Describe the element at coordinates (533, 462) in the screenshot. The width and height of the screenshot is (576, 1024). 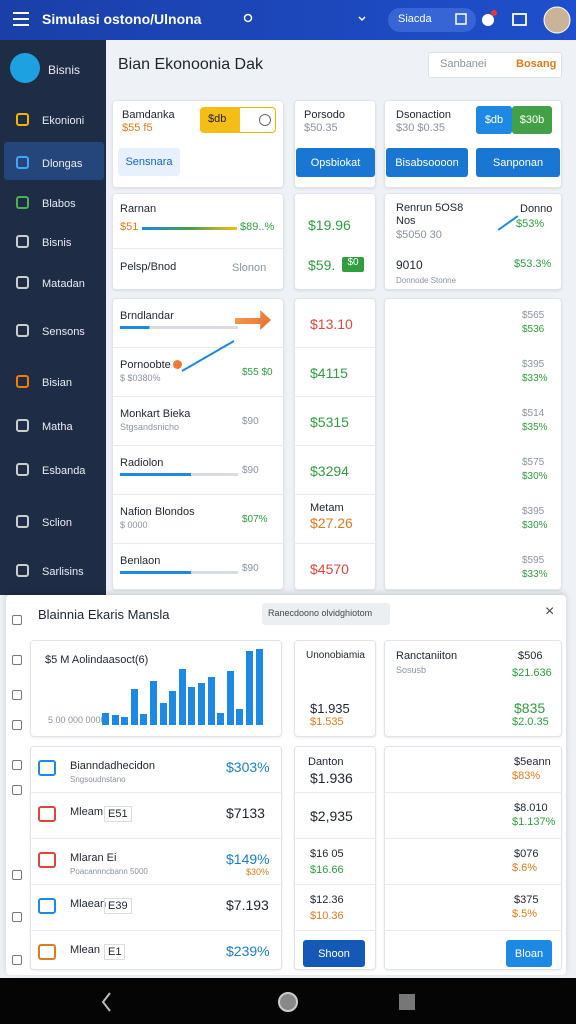
I see `right-value: $575` at that location.